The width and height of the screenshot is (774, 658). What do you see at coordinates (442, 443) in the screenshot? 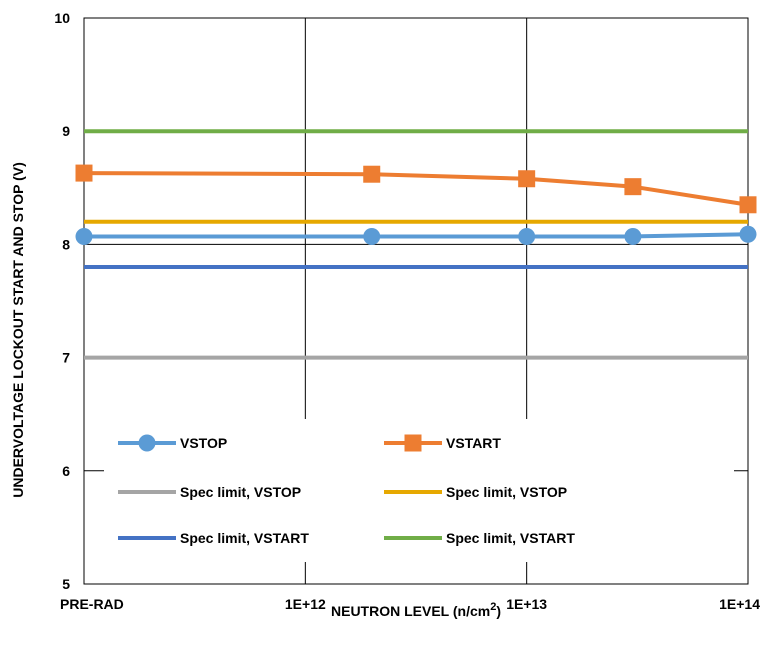
I see `legend-item: VSTART` at bounding box center [442, 443].